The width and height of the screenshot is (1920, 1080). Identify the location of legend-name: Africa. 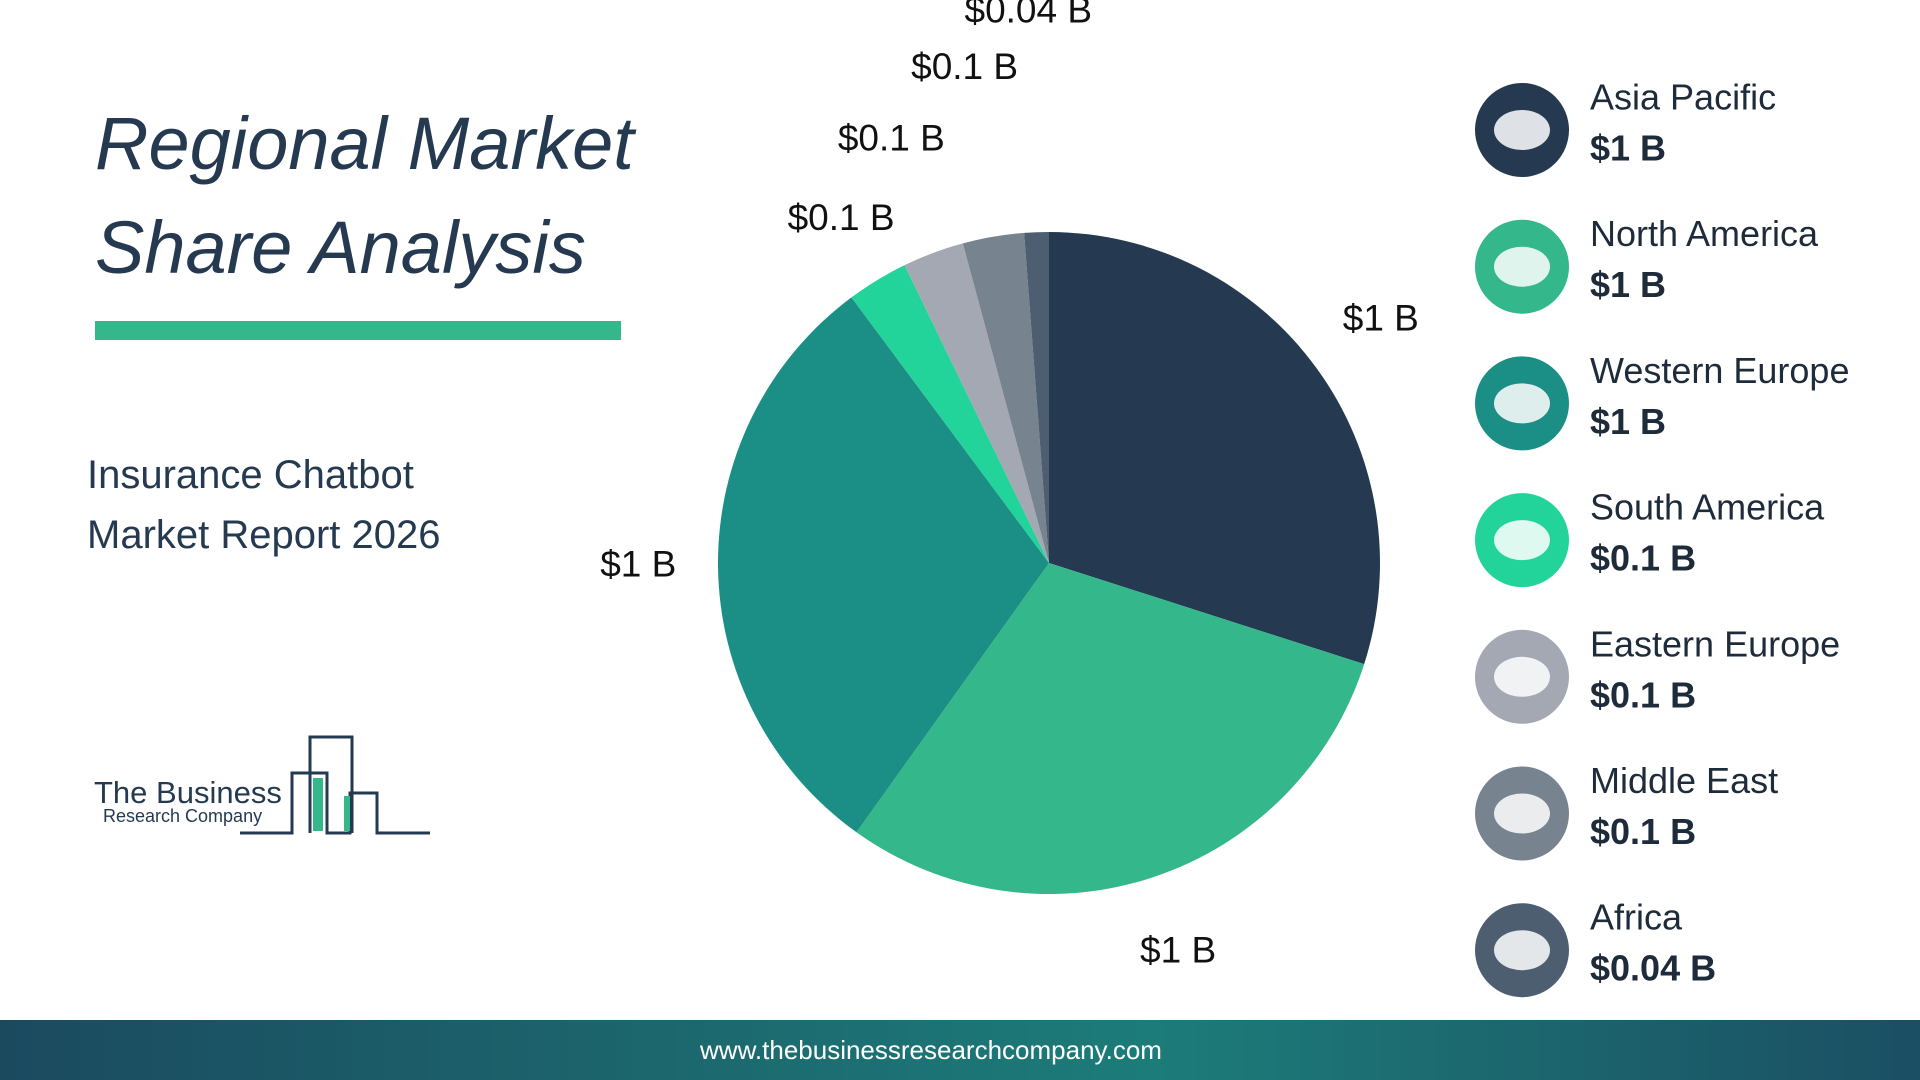
(1636, 917).